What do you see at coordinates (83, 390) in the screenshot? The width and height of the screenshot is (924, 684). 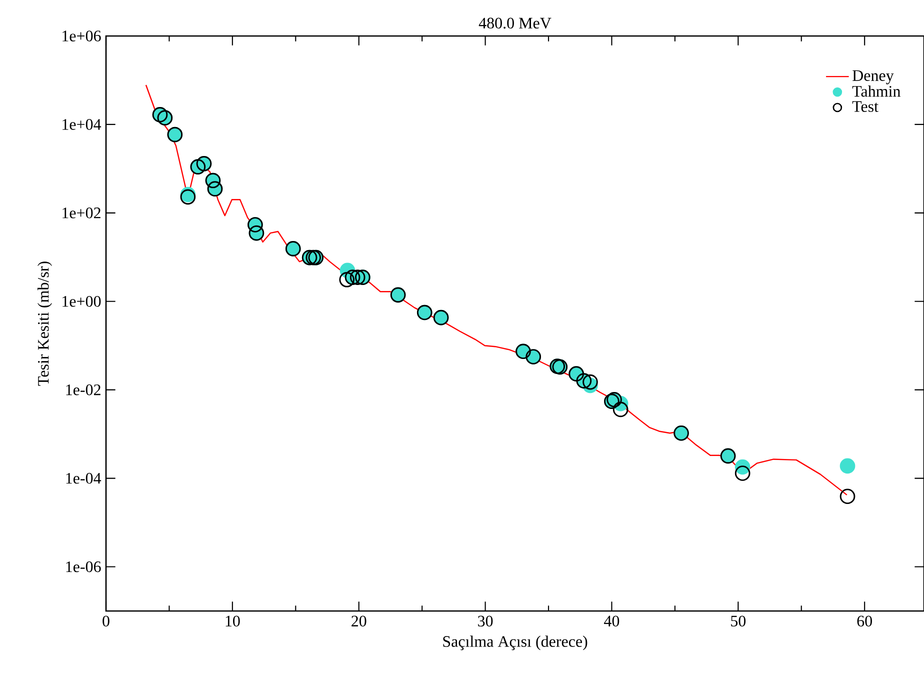 I see `y-tick-label: 1e-02` at bounding box center [83, 390].